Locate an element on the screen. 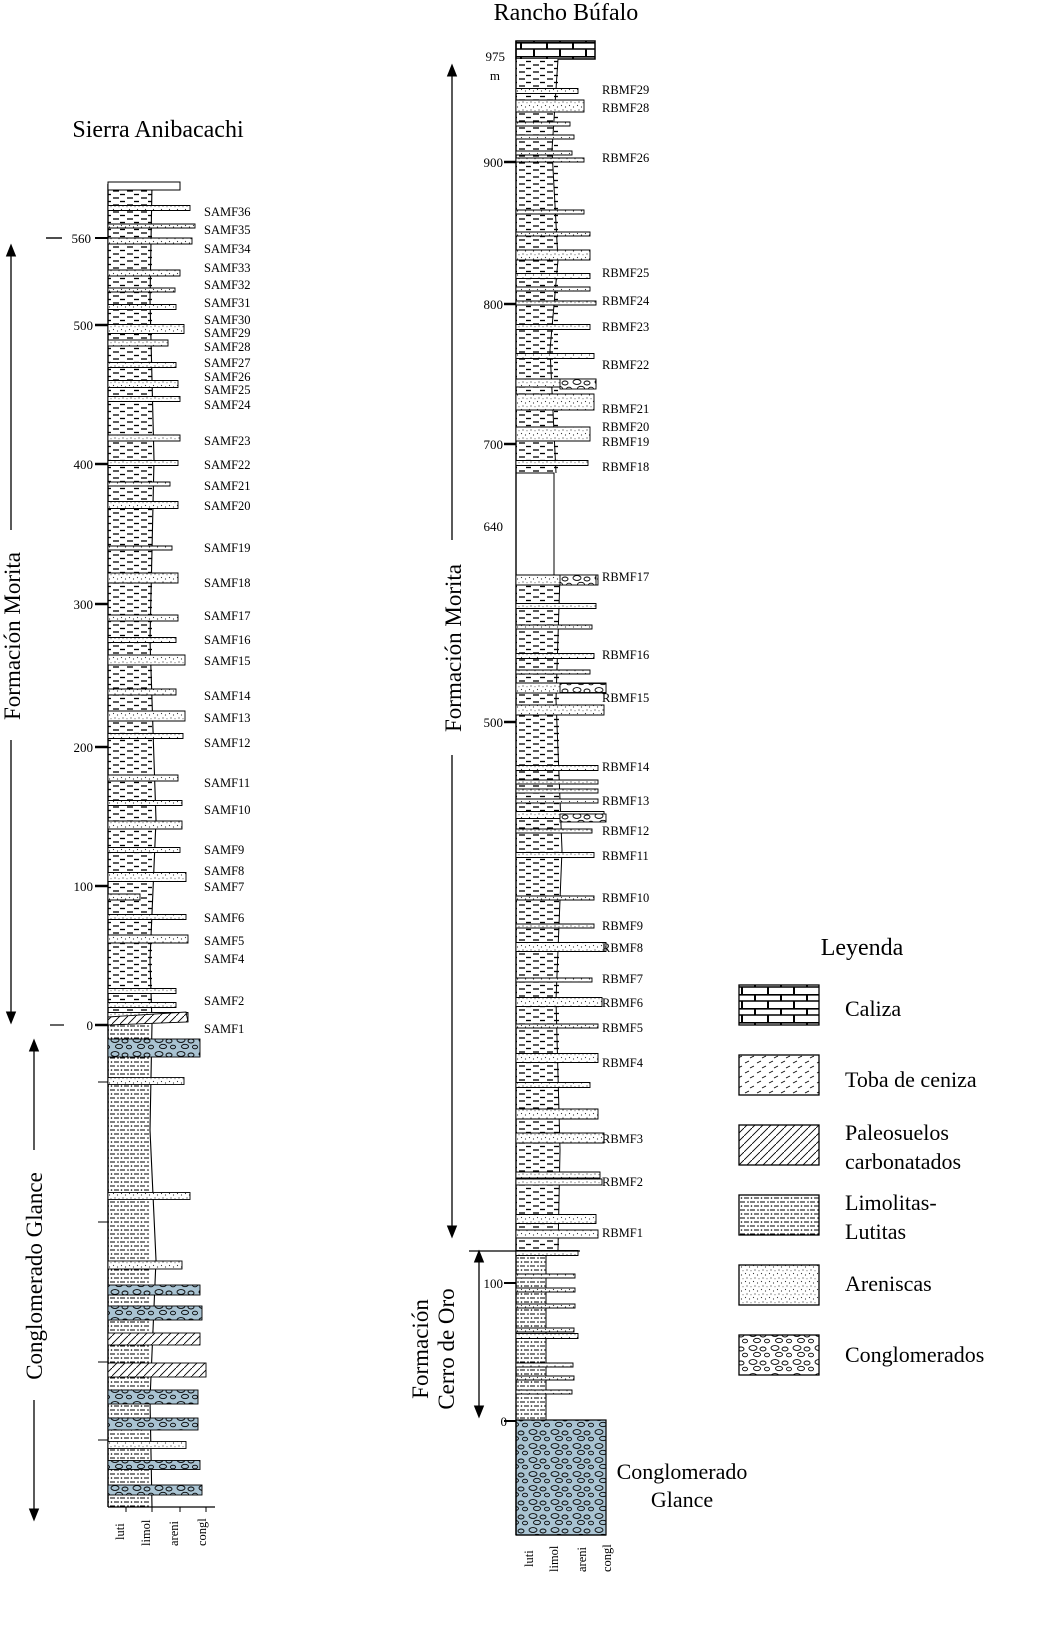 The image size is (1049, 1627). sierra-glance-label: Conglomerado Glance is located at coordinates (34, 1276).